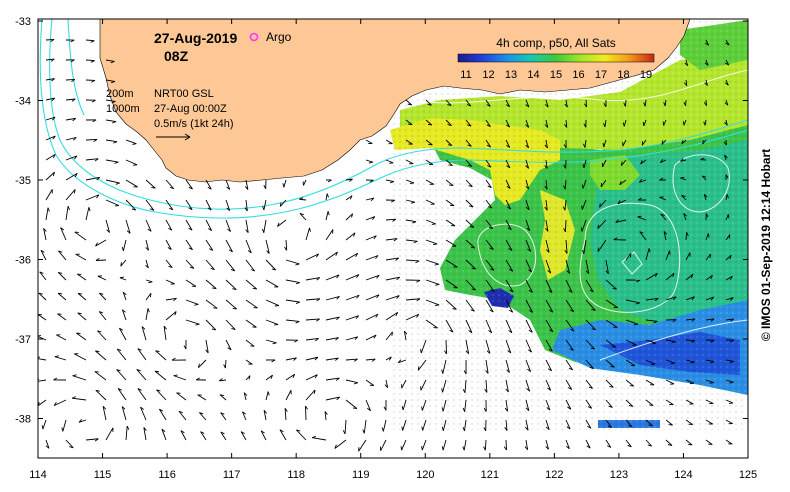 The width and height of the screenshot is (790, 492). I want to click on x-tick-label: 117, so click(232, 475).